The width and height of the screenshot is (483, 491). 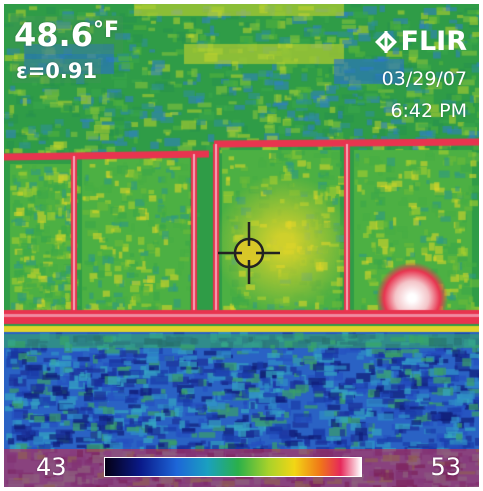 I want to click on date-label: 03/29/07, so click(x=424, y=79).